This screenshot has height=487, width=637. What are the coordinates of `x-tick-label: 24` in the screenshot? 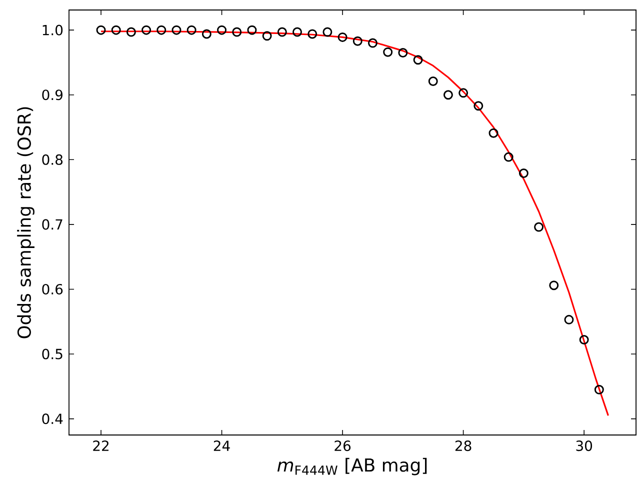 It's located at (222, 445).